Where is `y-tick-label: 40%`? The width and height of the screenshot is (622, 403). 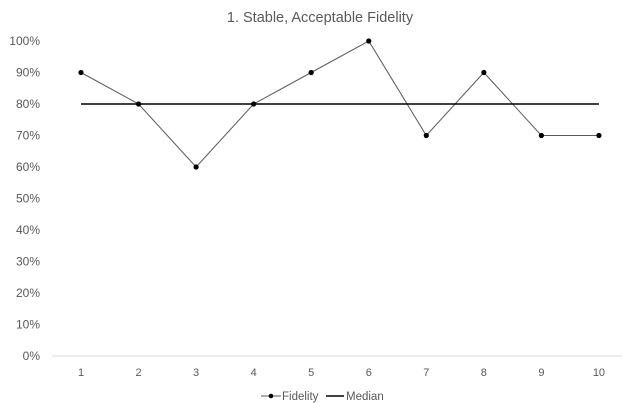 y-tick-label: 40% is located at coordinates (28, 230).